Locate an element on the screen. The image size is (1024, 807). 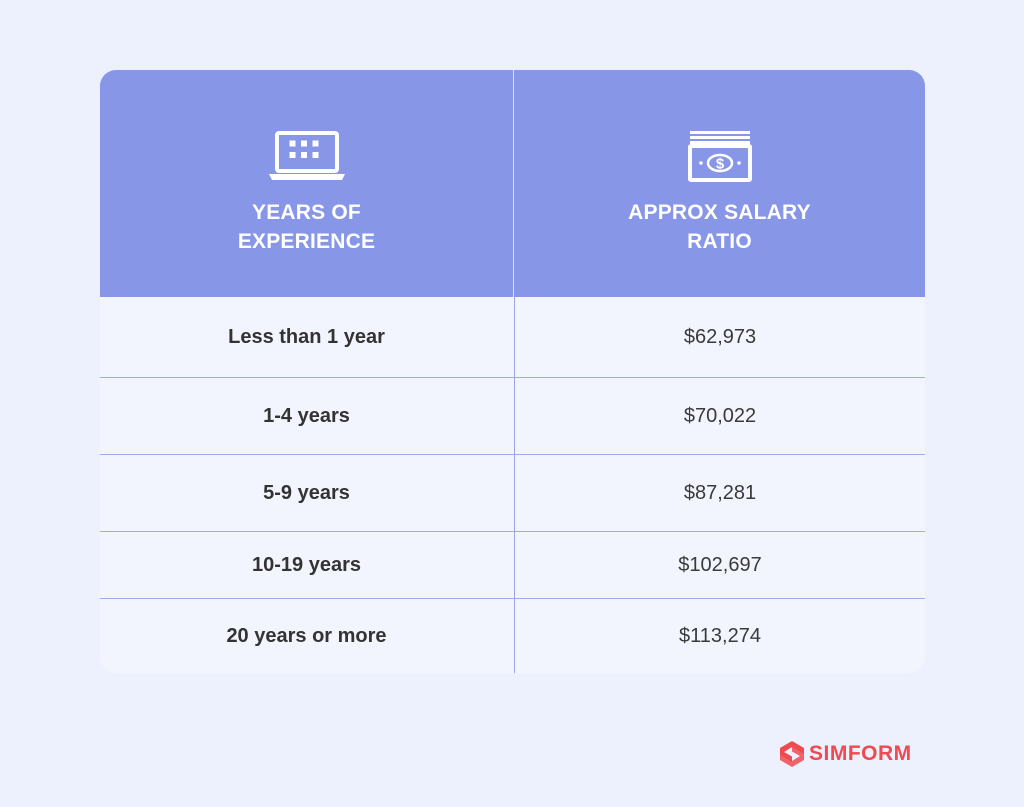
header-divider is located at coordinates (513, 183).